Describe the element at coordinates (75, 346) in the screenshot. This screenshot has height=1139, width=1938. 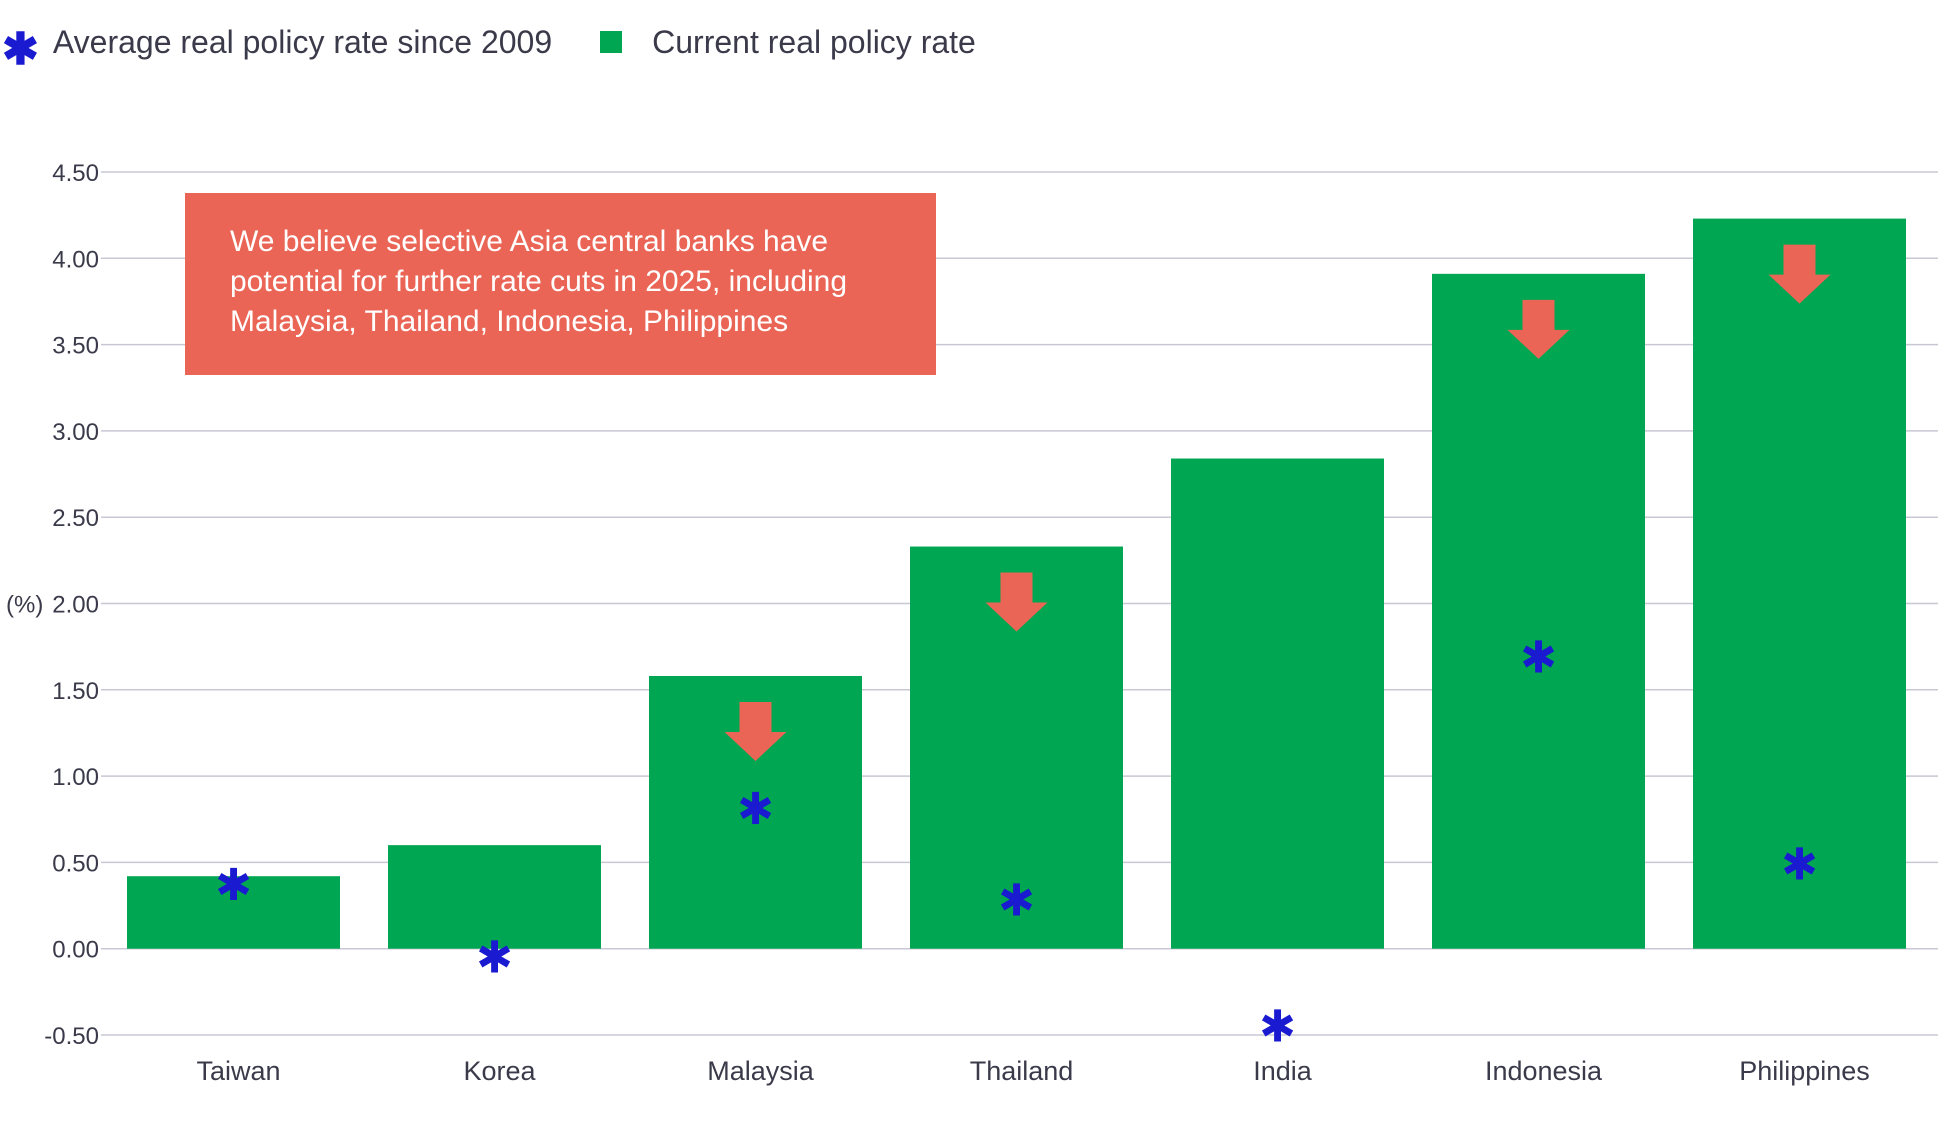
I see `y-tick-label: 3.50` at that location.